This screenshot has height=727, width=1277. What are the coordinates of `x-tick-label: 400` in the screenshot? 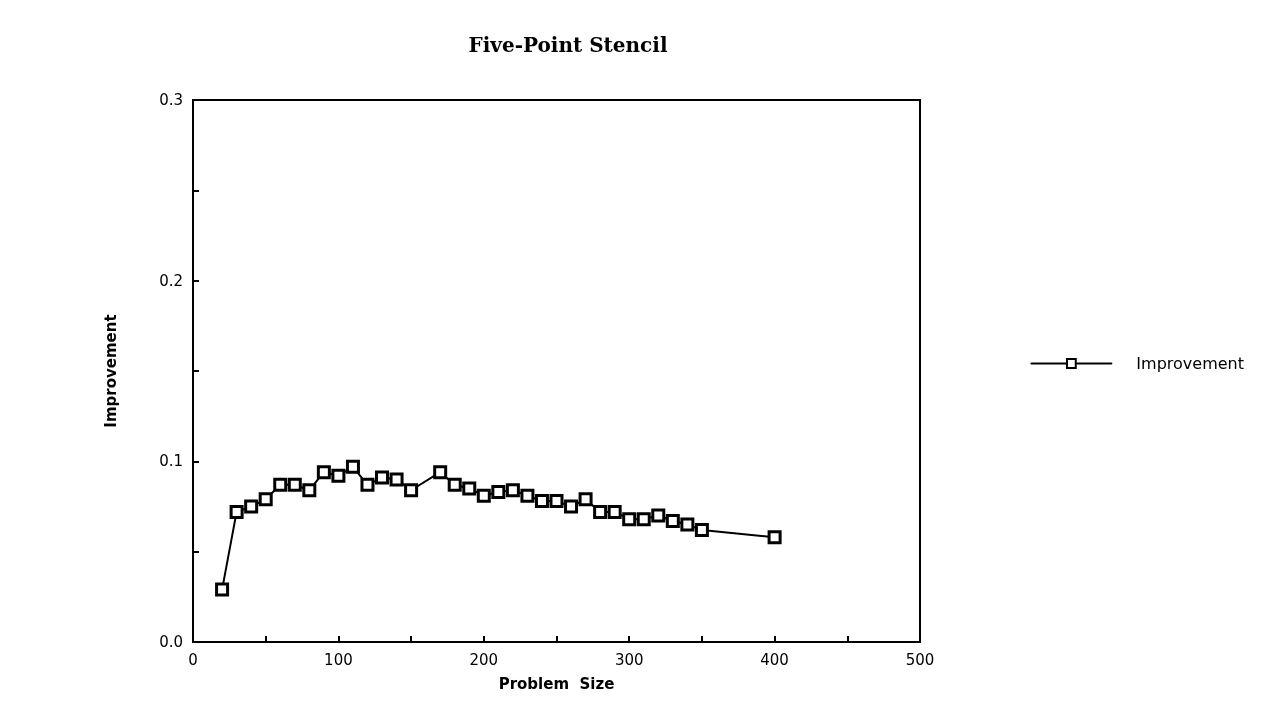 It's located at (774, 659).